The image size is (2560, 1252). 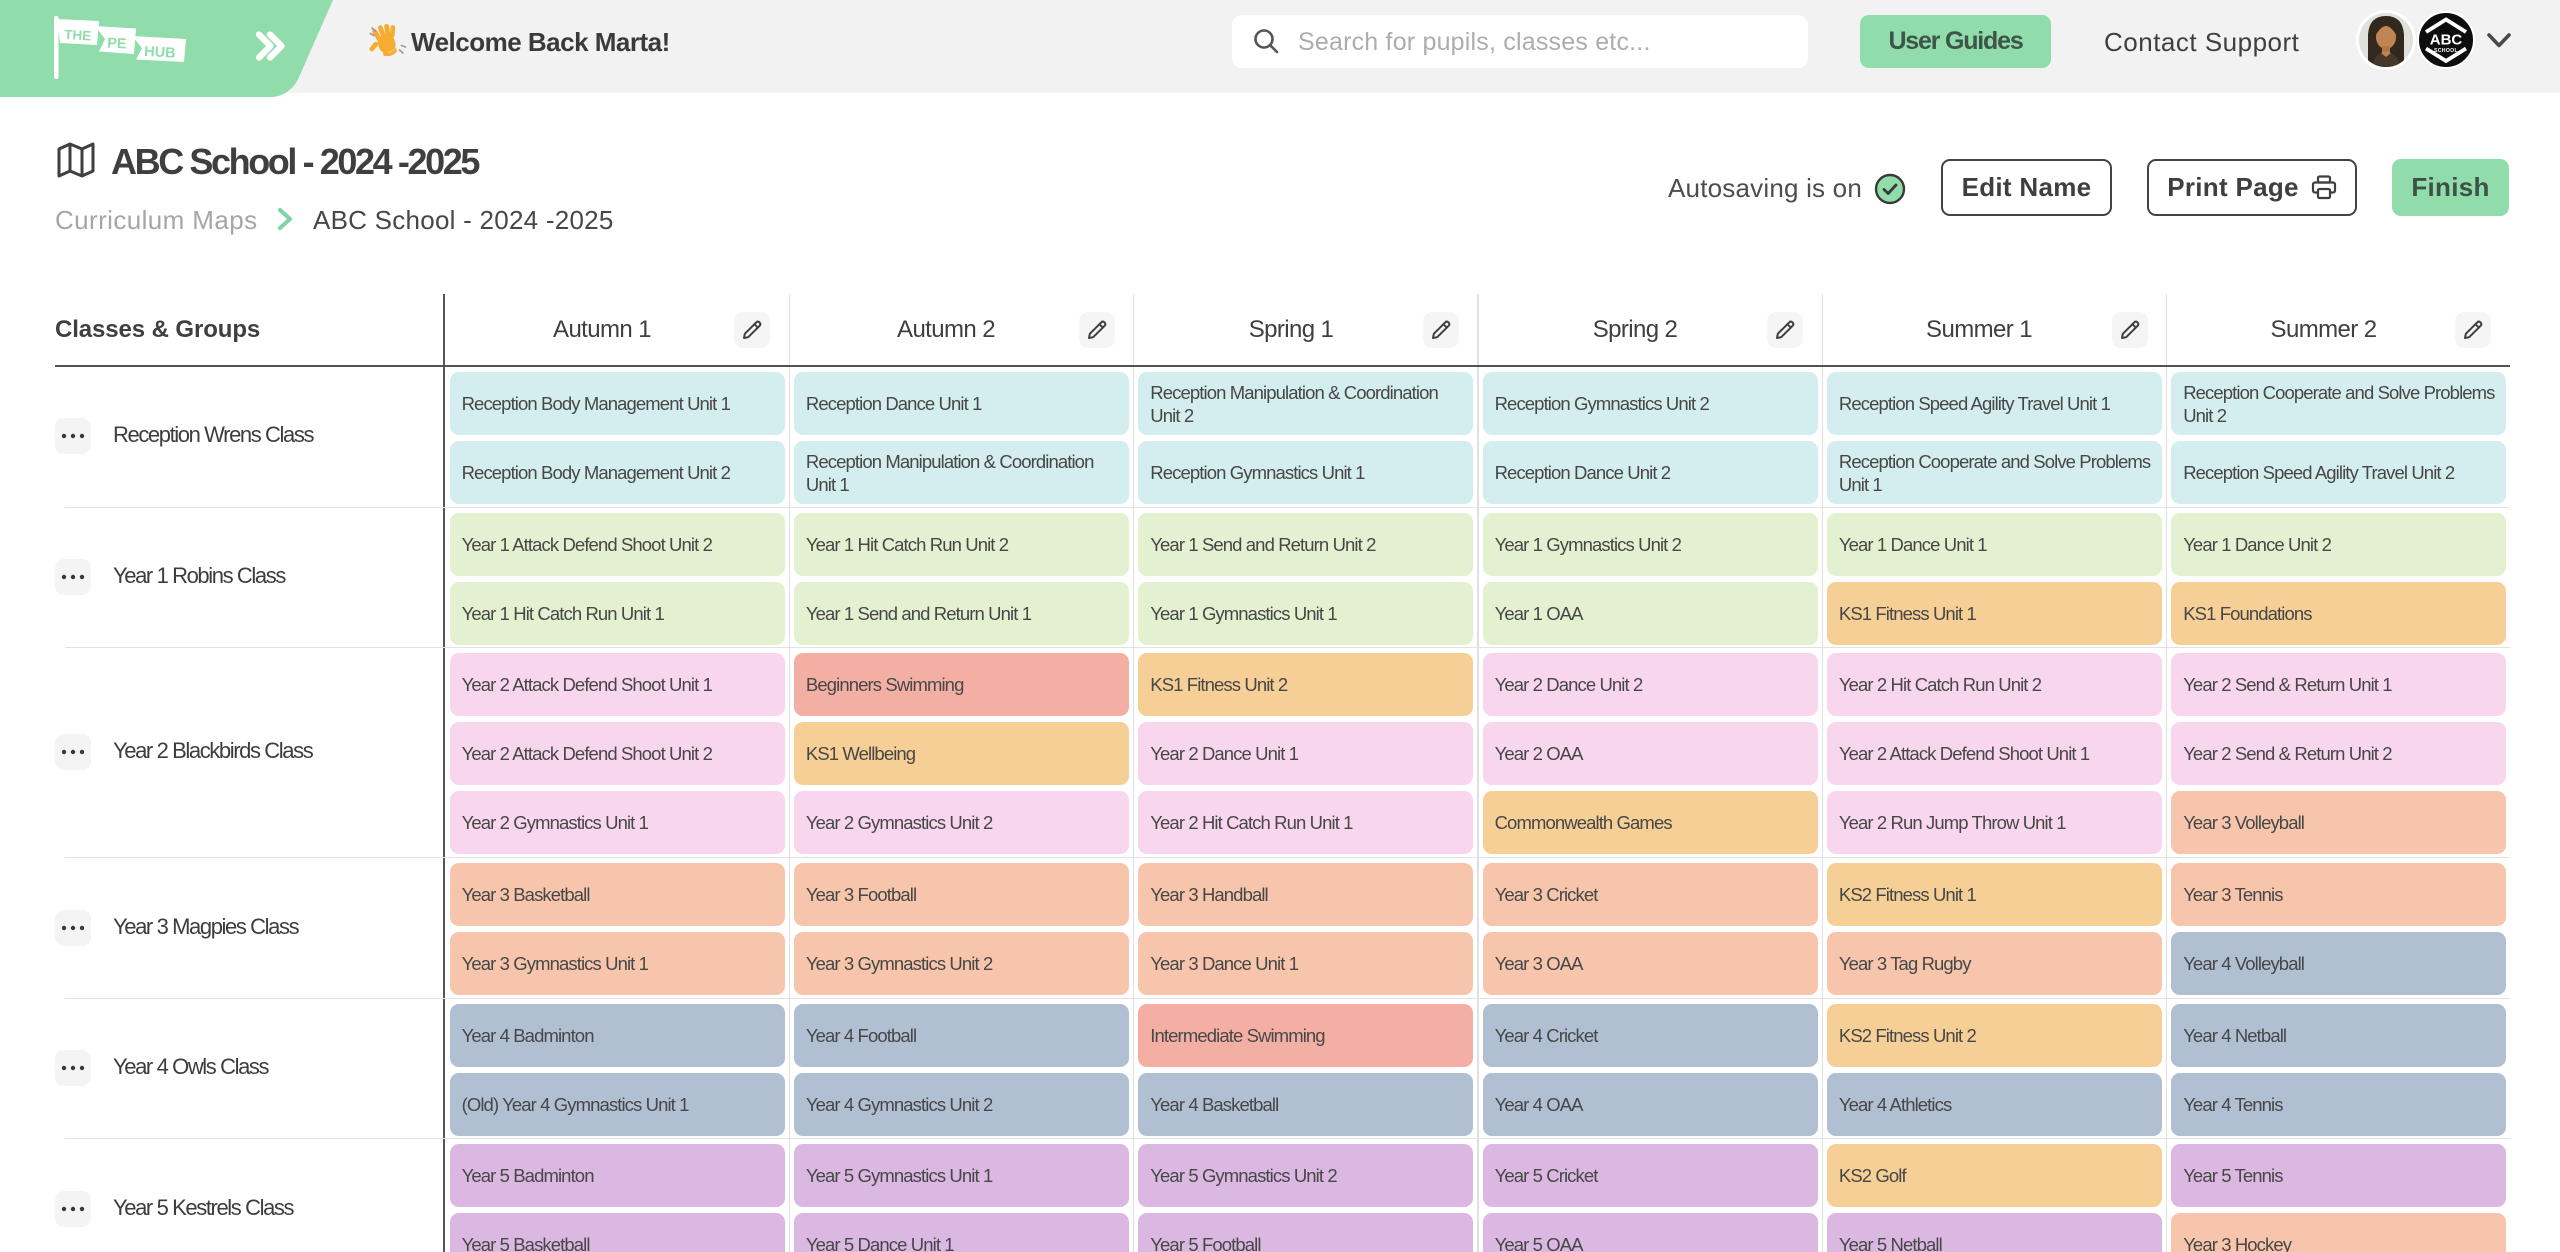 What do you see at coordinates (78, 35) in the screenshot?
I see `svg-text: THE` at bounding box center [78, 35].